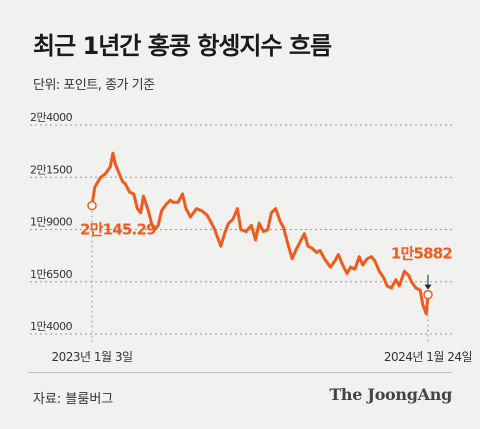 The height and width of the screenshot is (429, 480). I want to click on publisher-logo: The JoongAng, so click(390, 394).